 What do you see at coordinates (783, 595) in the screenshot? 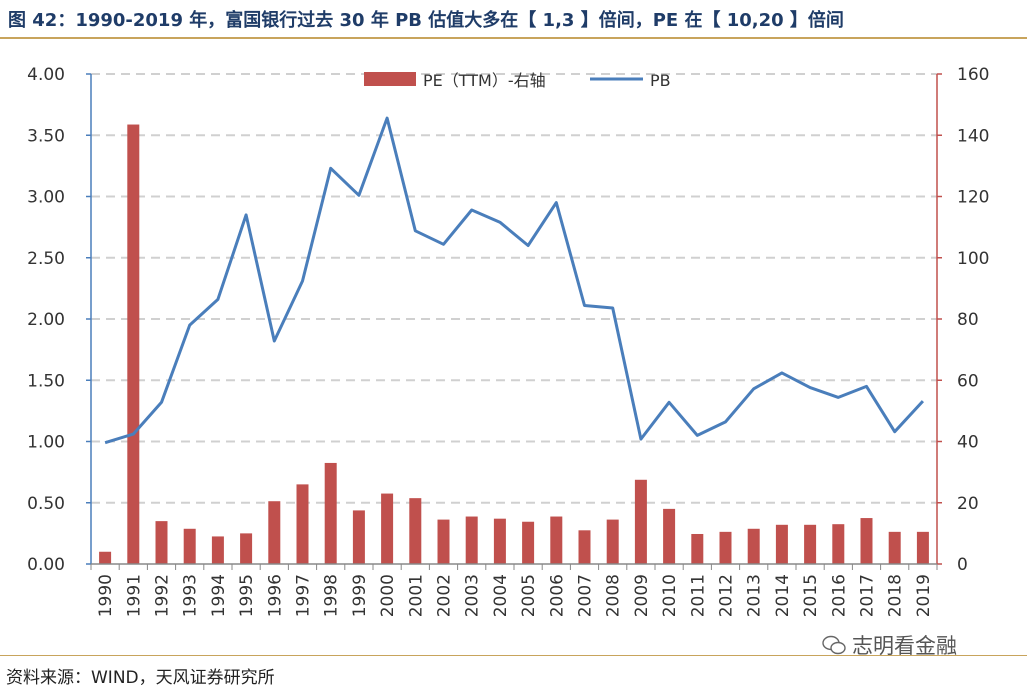
I see `x-tick-label: 2014` at bounding box center [783, 595].